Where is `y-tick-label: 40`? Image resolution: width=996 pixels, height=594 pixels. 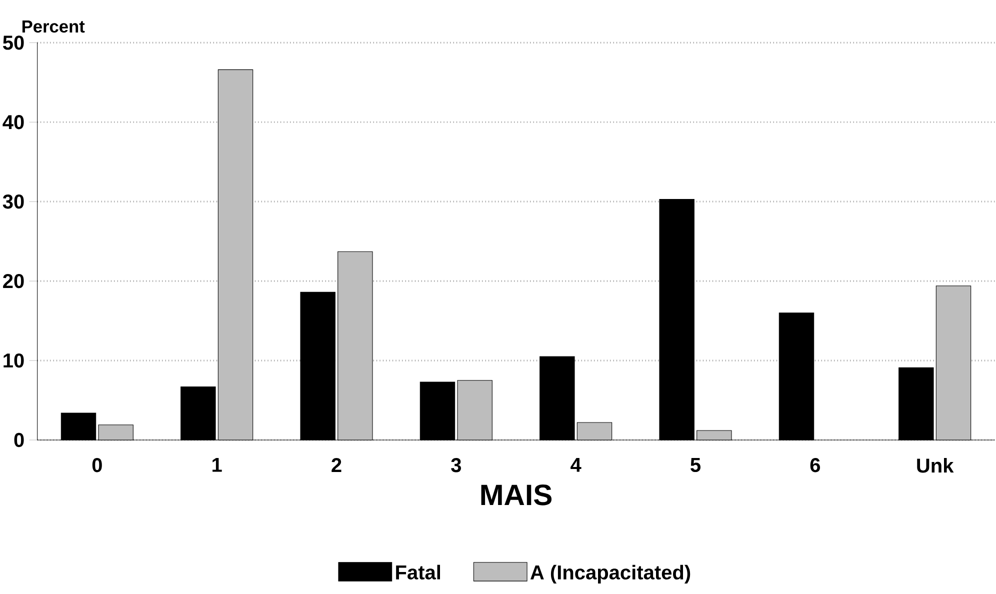 y-tick-label: 40 is located at coordinates (13, 122).